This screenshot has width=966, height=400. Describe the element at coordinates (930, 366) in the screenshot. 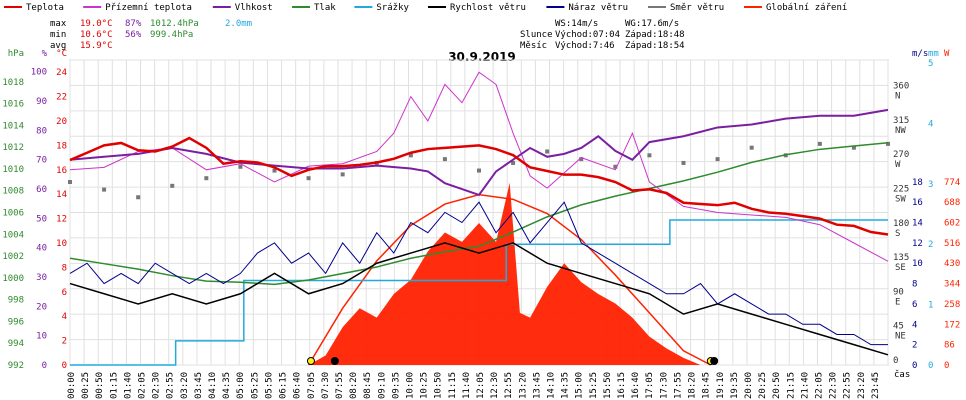

I see `rain-axis-tick: 0` at that location.